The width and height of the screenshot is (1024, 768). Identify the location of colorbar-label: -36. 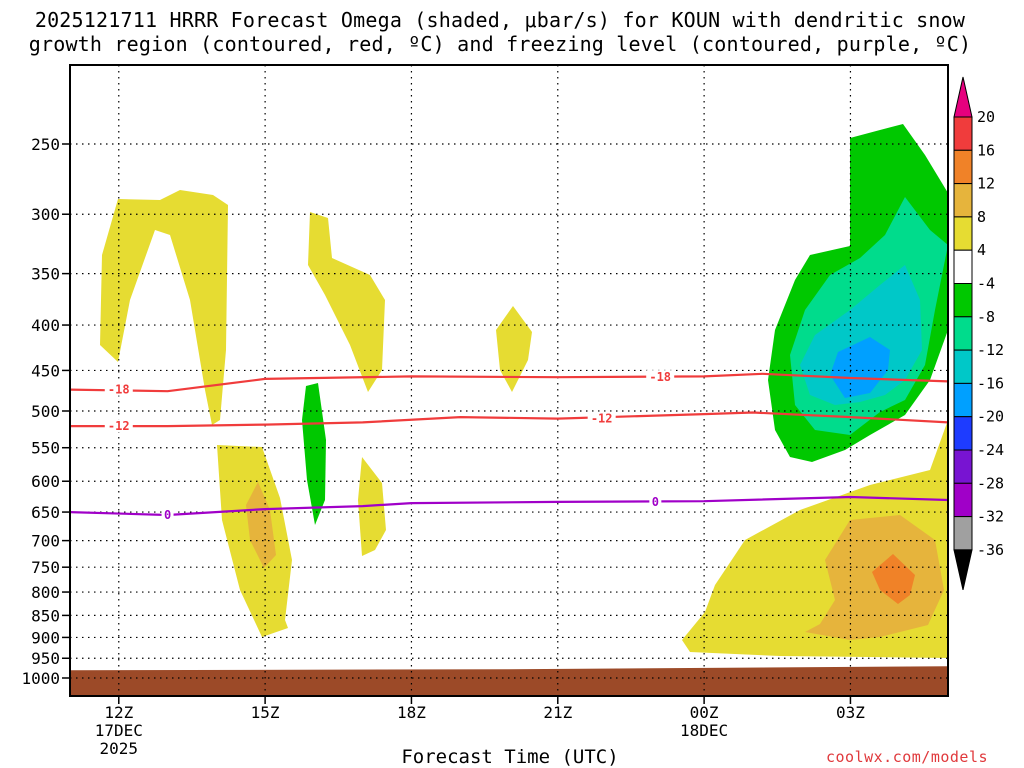
(990, 550).